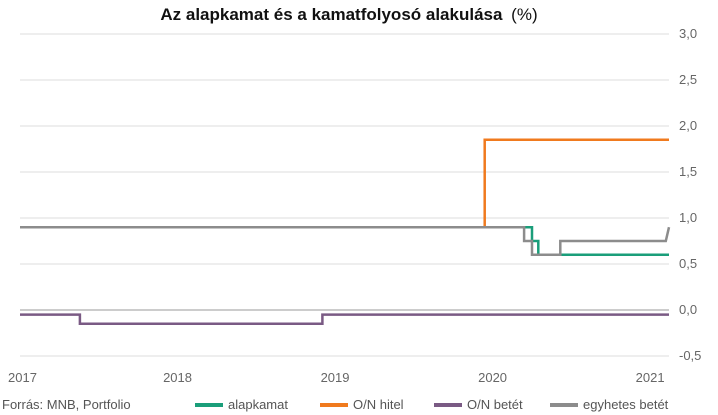  What do you see at coordinates (492, 377) in the screenshot?
I see `x-tick-label: 2020` at bounding box center [492, 377].